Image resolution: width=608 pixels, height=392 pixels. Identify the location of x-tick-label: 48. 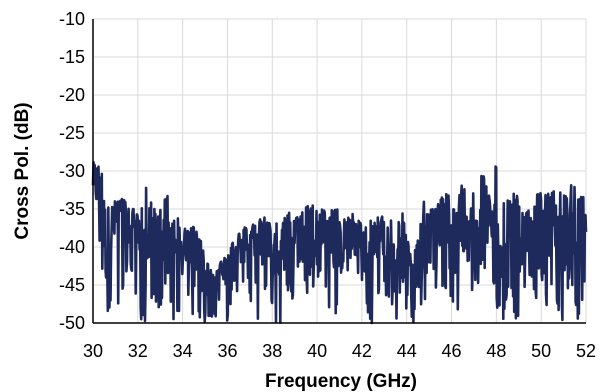
(496, 351).